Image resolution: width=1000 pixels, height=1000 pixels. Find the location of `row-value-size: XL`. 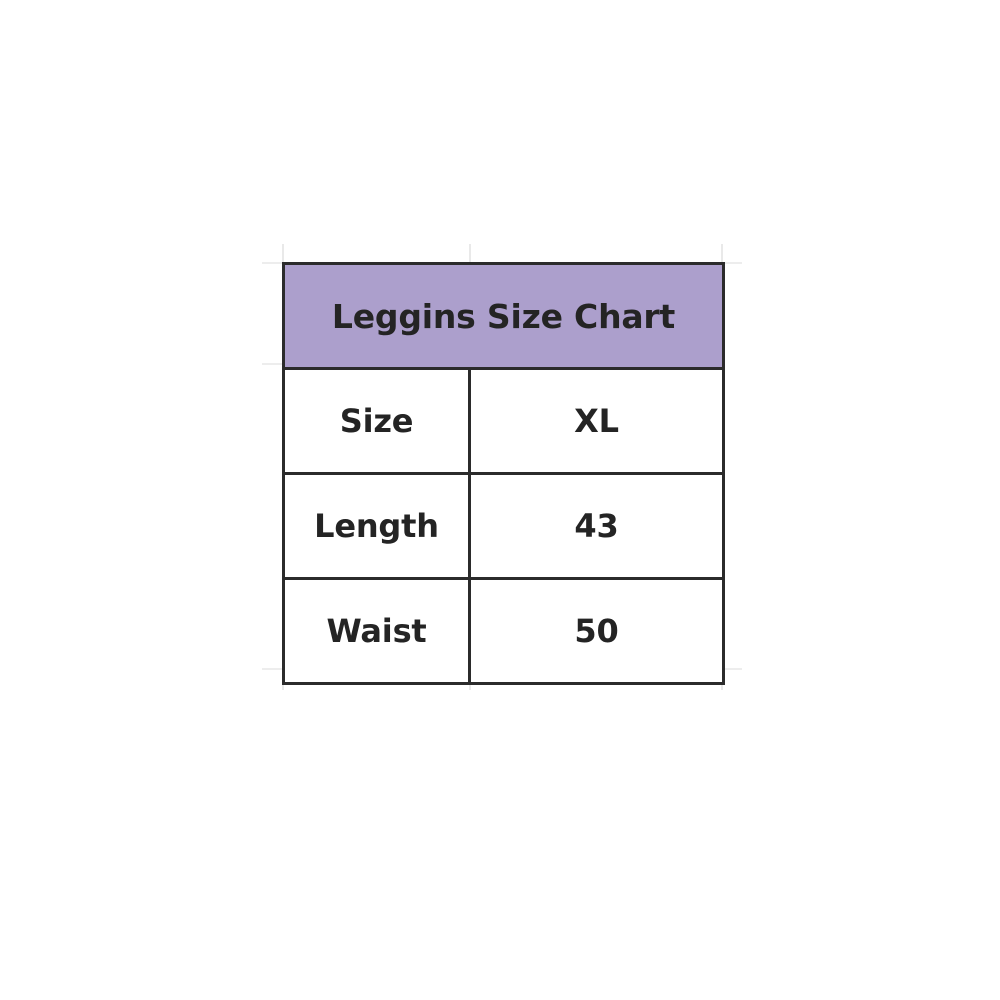

row-value-size: XL is located at coordinates (596, 421).